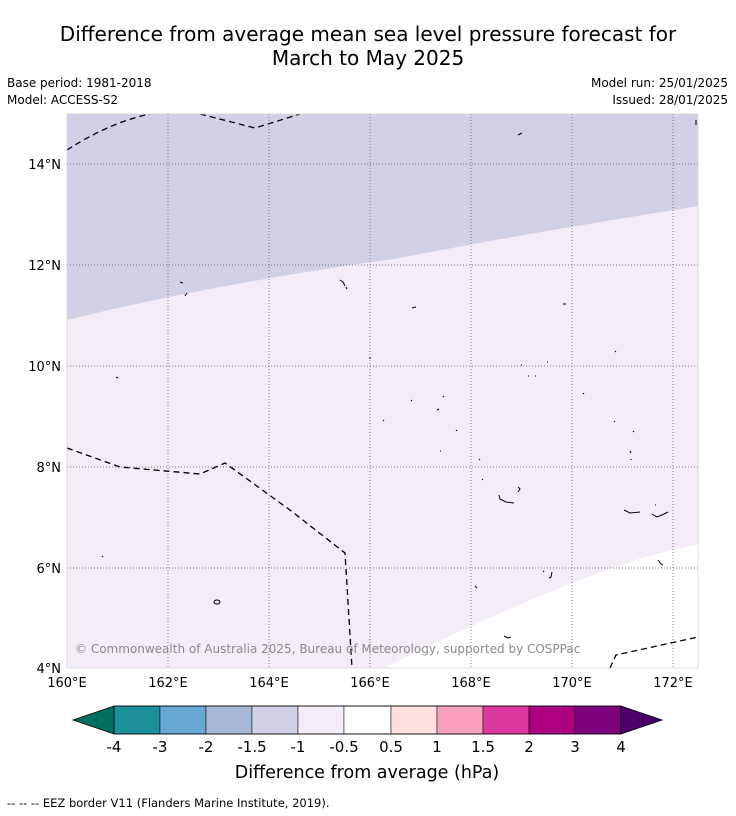 The width and height of the screenshot is (736, 816). Describe the element at coordinates (23, 803) in the screenshot. I see `eez-legend-symbol: -- -- --` at that location.